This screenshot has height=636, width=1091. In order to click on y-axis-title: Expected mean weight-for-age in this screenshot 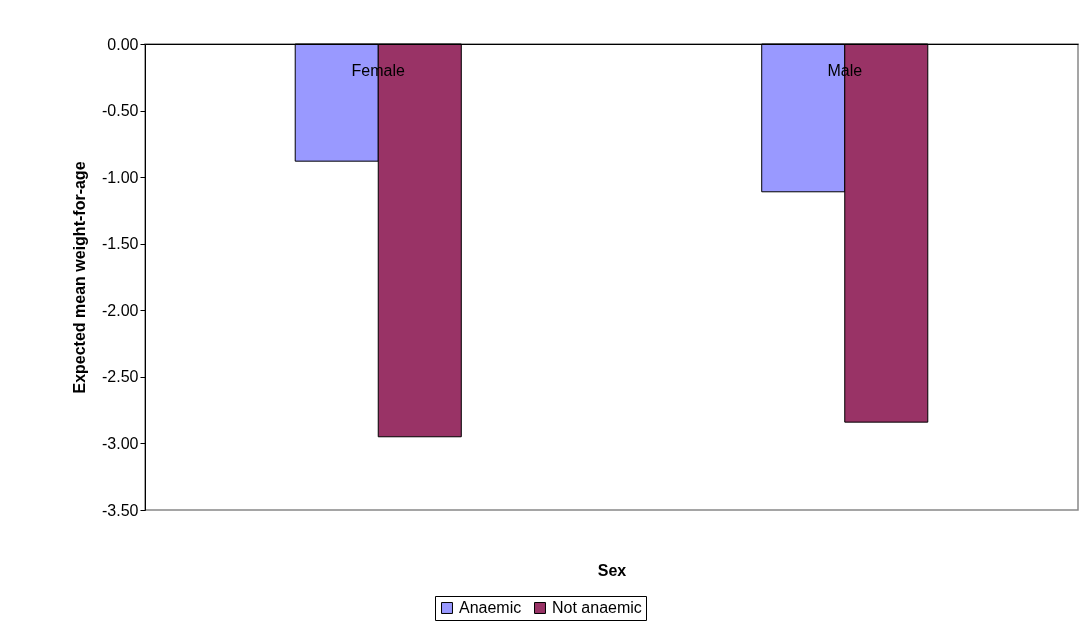, I will do `click(80, 277)`.